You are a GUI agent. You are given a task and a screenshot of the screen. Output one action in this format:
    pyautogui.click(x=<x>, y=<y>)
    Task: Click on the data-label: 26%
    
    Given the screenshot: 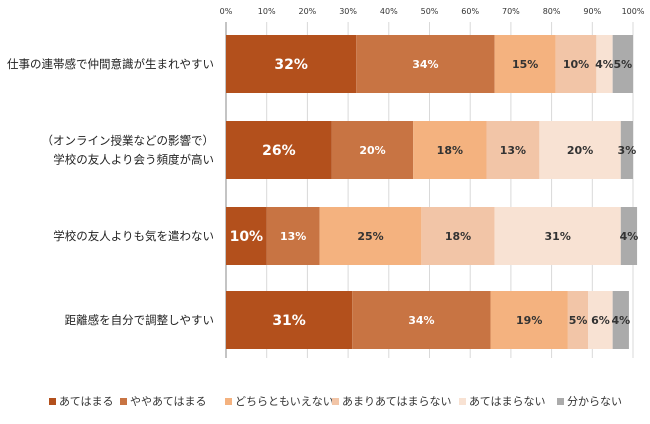 What is the action you would take?
    pyautogui.click(x=279, y=151)
    